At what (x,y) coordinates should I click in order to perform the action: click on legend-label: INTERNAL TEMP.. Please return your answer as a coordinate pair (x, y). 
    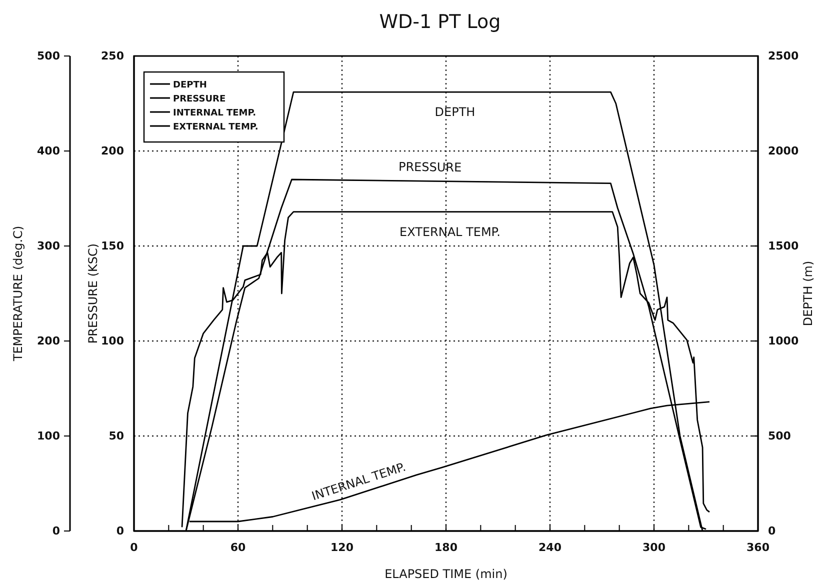
    Looking at the image, I should click on (214, 113).